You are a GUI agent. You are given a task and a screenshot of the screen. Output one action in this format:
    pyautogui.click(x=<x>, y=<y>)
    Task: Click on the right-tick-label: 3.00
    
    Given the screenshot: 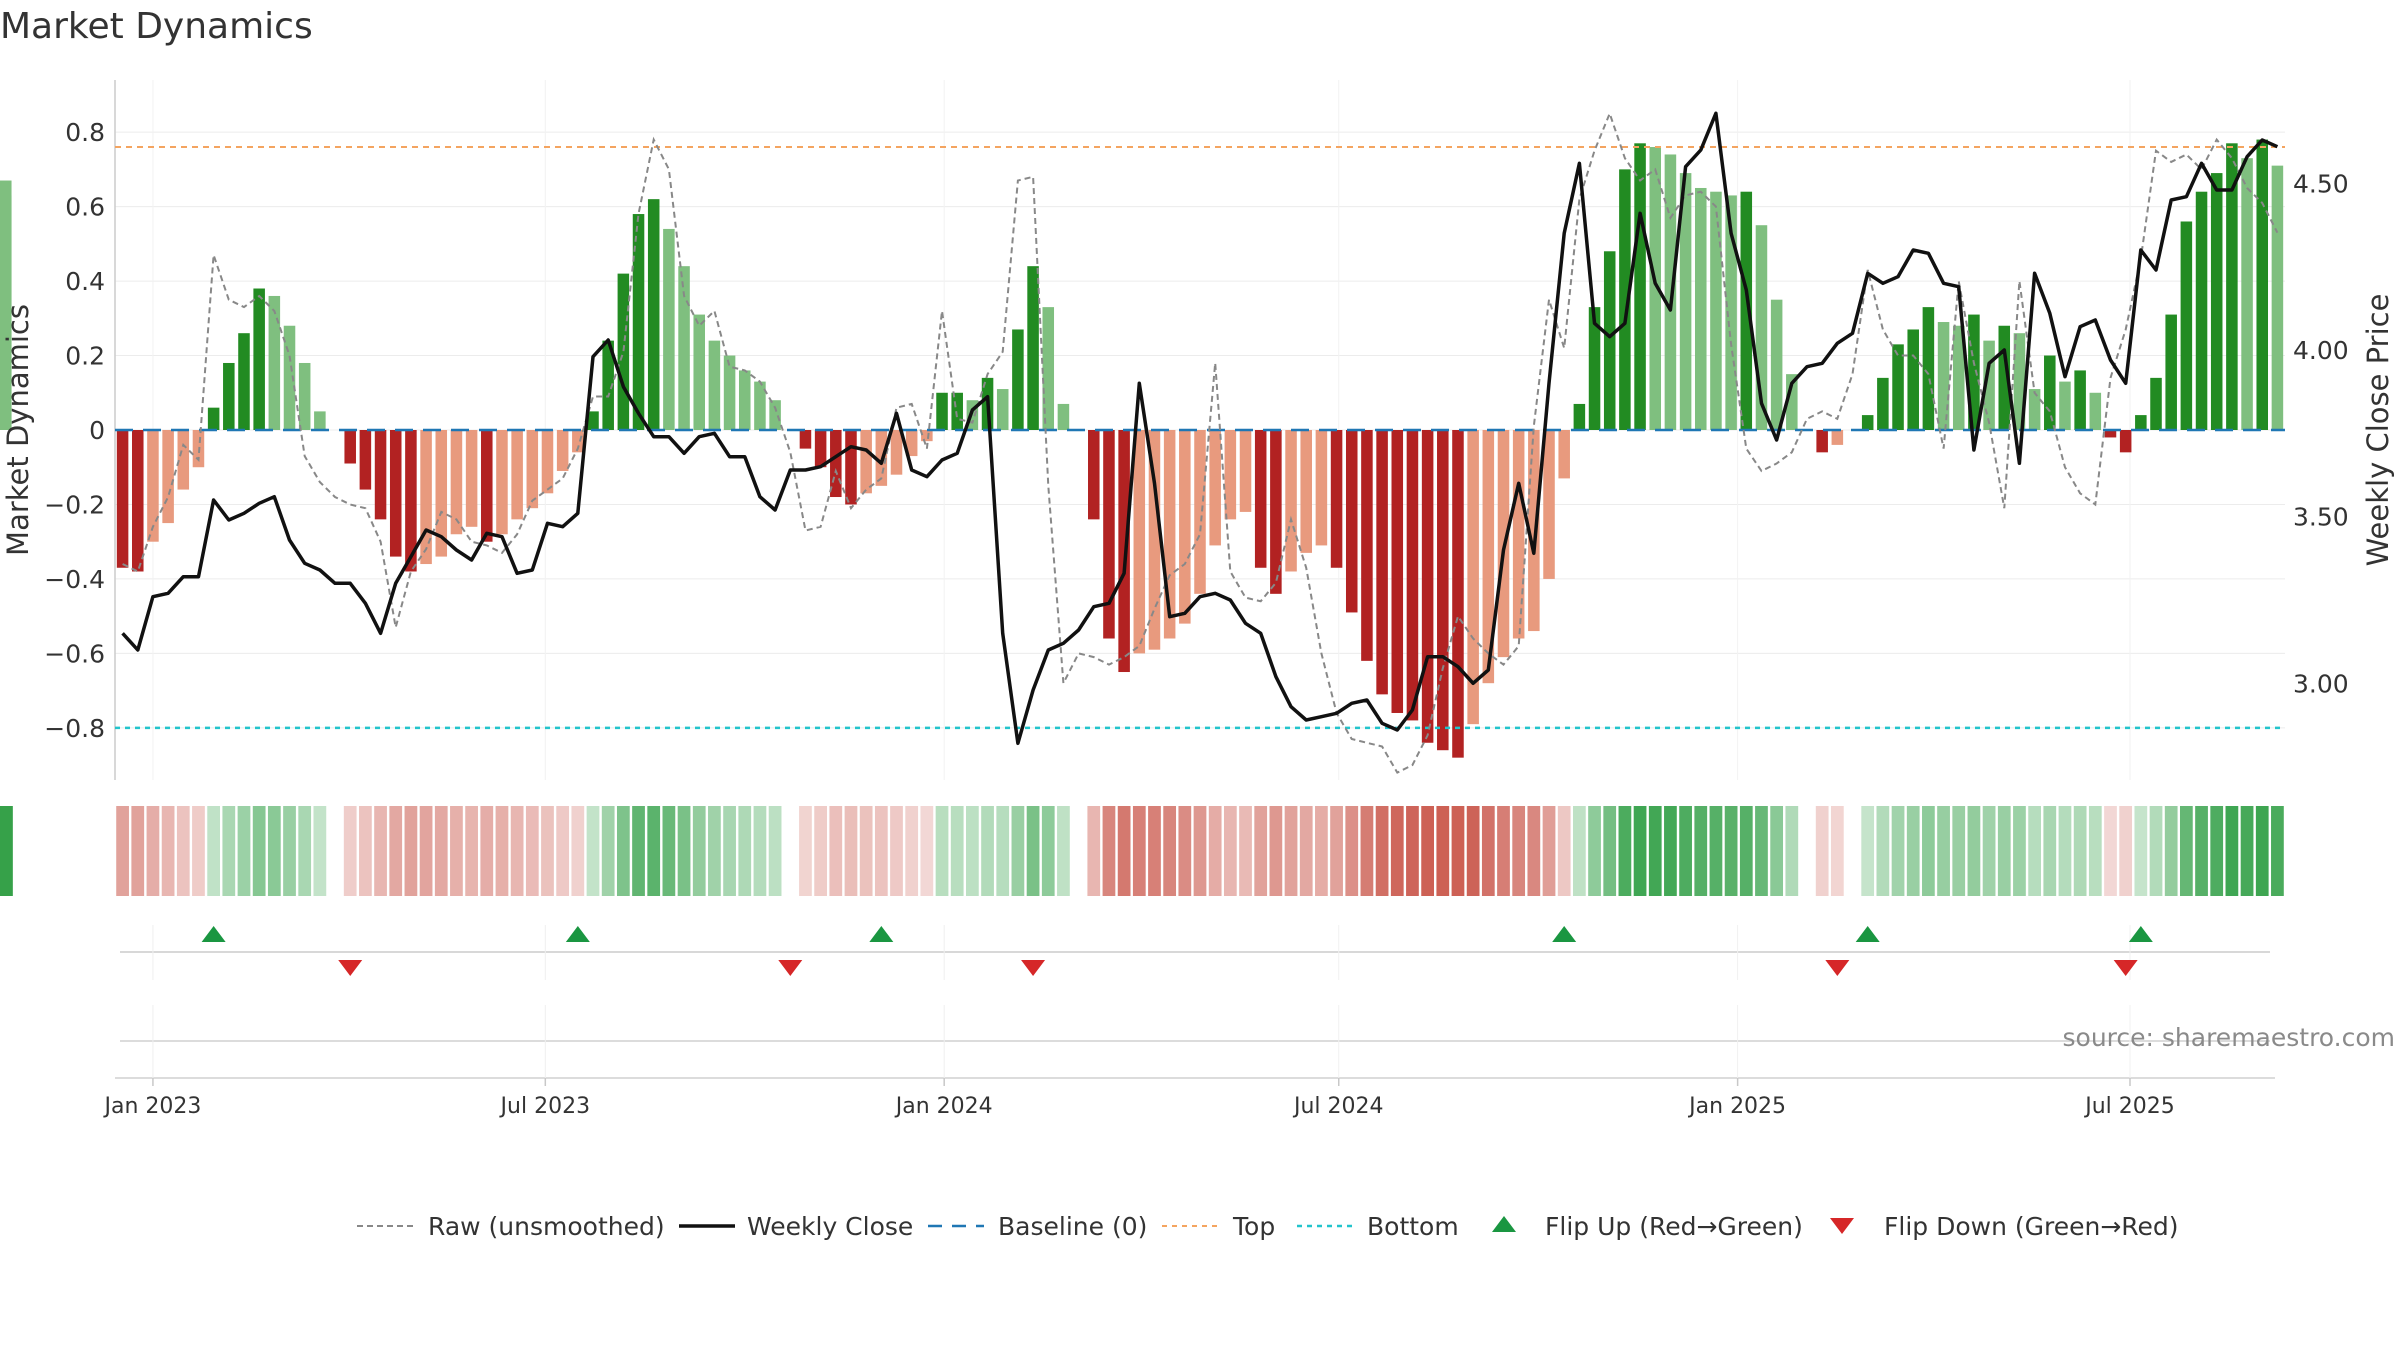 What is the action you would take?
    pyautogui.click(x=2321, y=683)
    